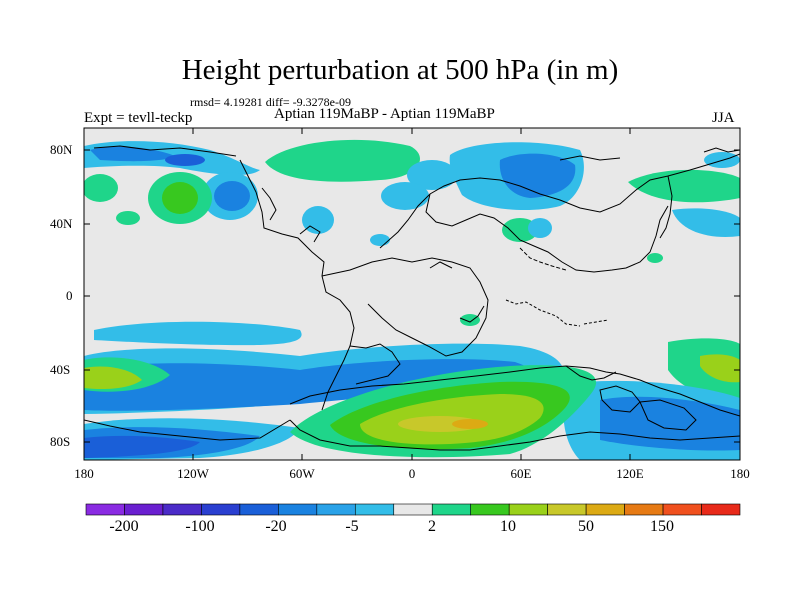 This screenshot has width=800, height=600. What do you see at coordinates (352, 526) in the screenshot?
I see `colorbar-label: -5` at bounding box center [352, 526].